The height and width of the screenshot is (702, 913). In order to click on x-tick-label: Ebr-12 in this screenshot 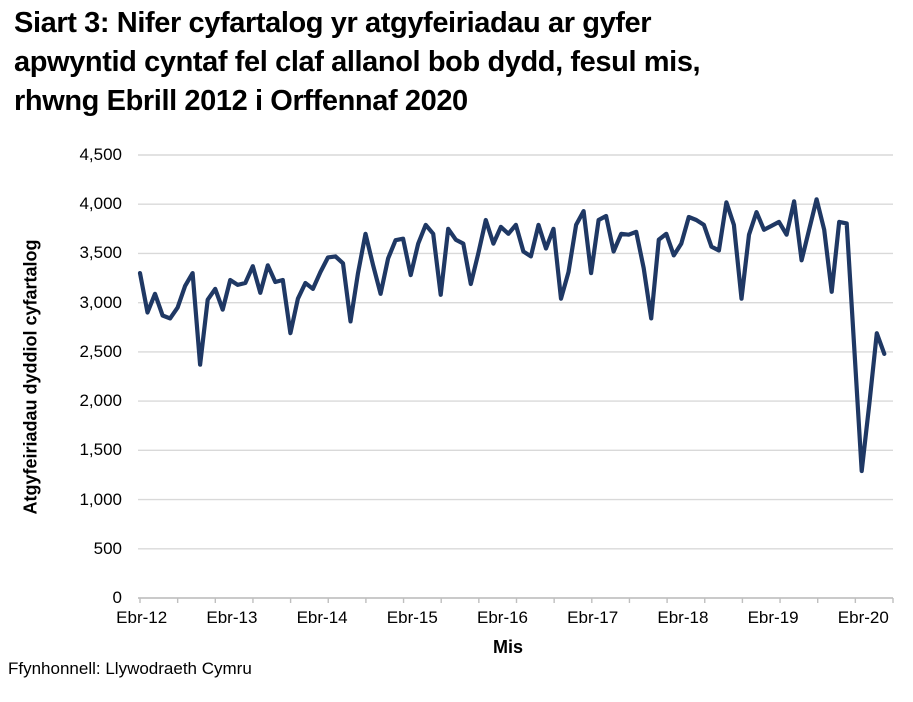, I will do `click(142, 617)`.